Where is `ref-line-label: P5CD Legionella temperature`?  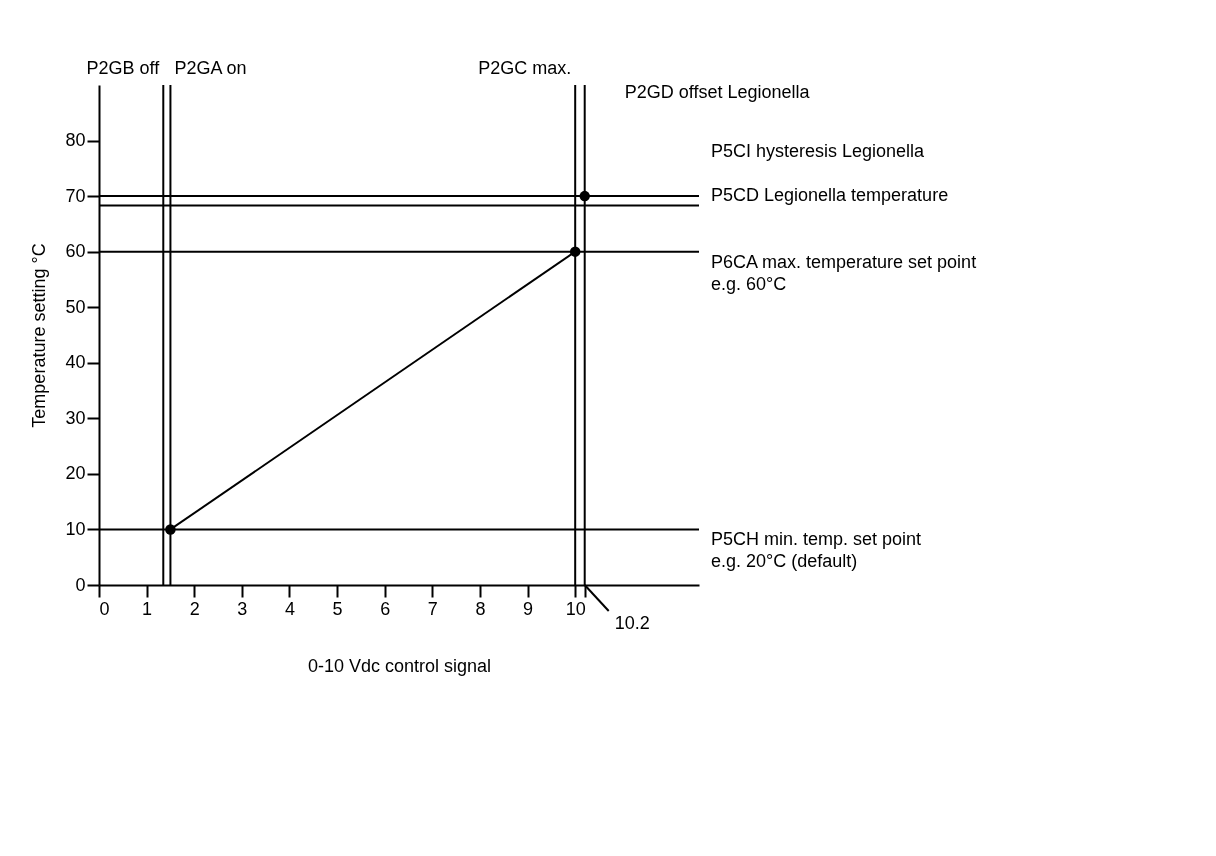 ref-line-label: P5CD Legionella temperature is located at coordinates (830, 195).